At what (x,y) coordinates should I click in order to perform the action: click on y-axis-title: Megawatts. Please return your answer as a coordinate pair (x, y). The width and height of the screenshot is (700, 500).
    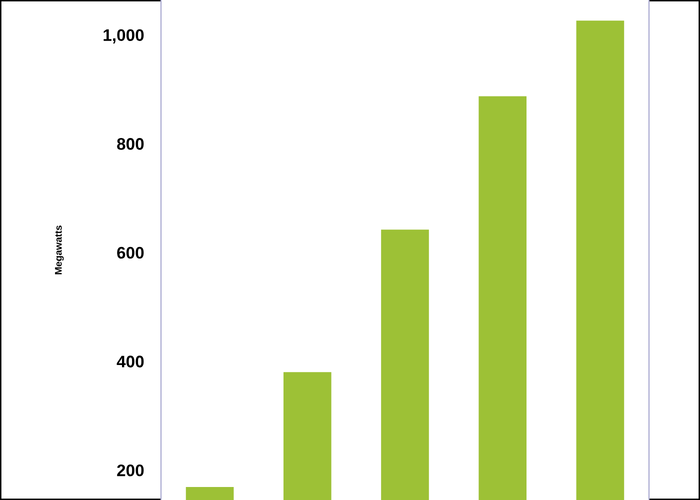
    Looking at the image, I should click on (59, 250).